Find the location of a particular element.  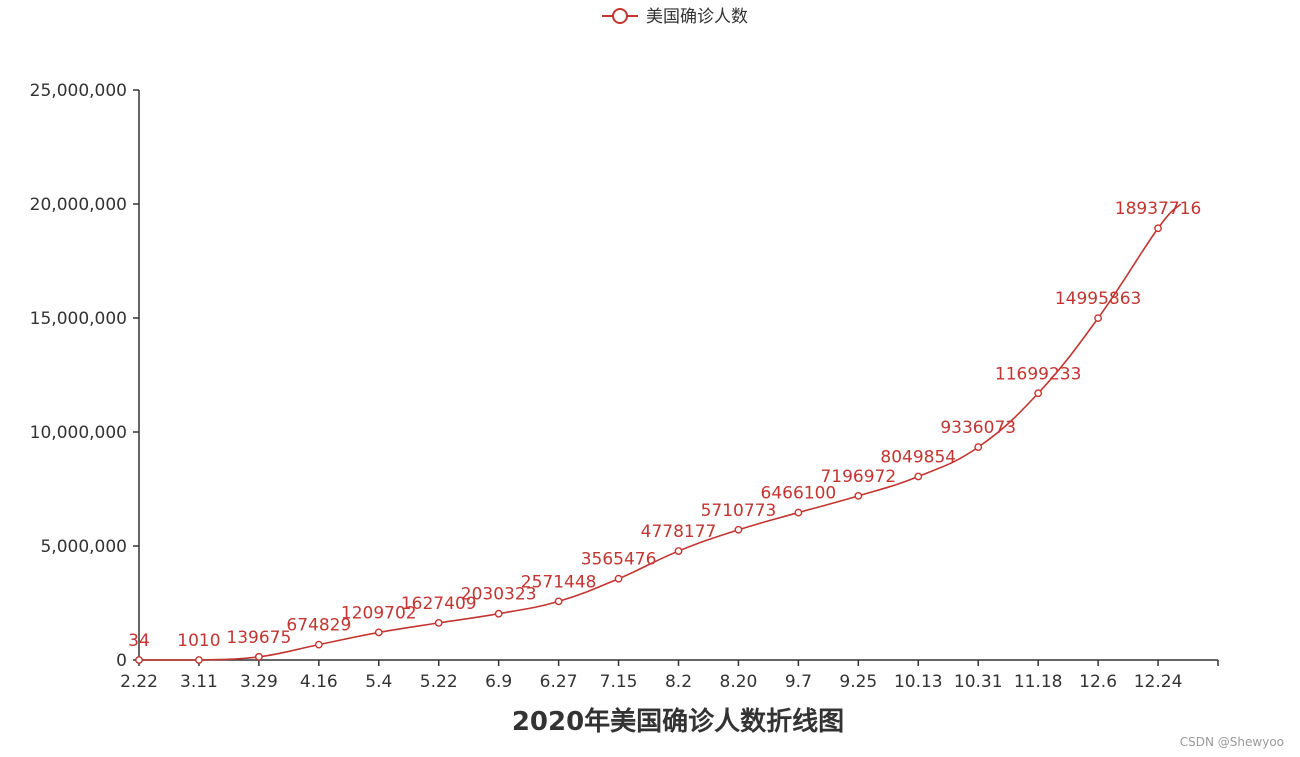

x-tick-label: 9.7 is located at coordinates (798, 682).